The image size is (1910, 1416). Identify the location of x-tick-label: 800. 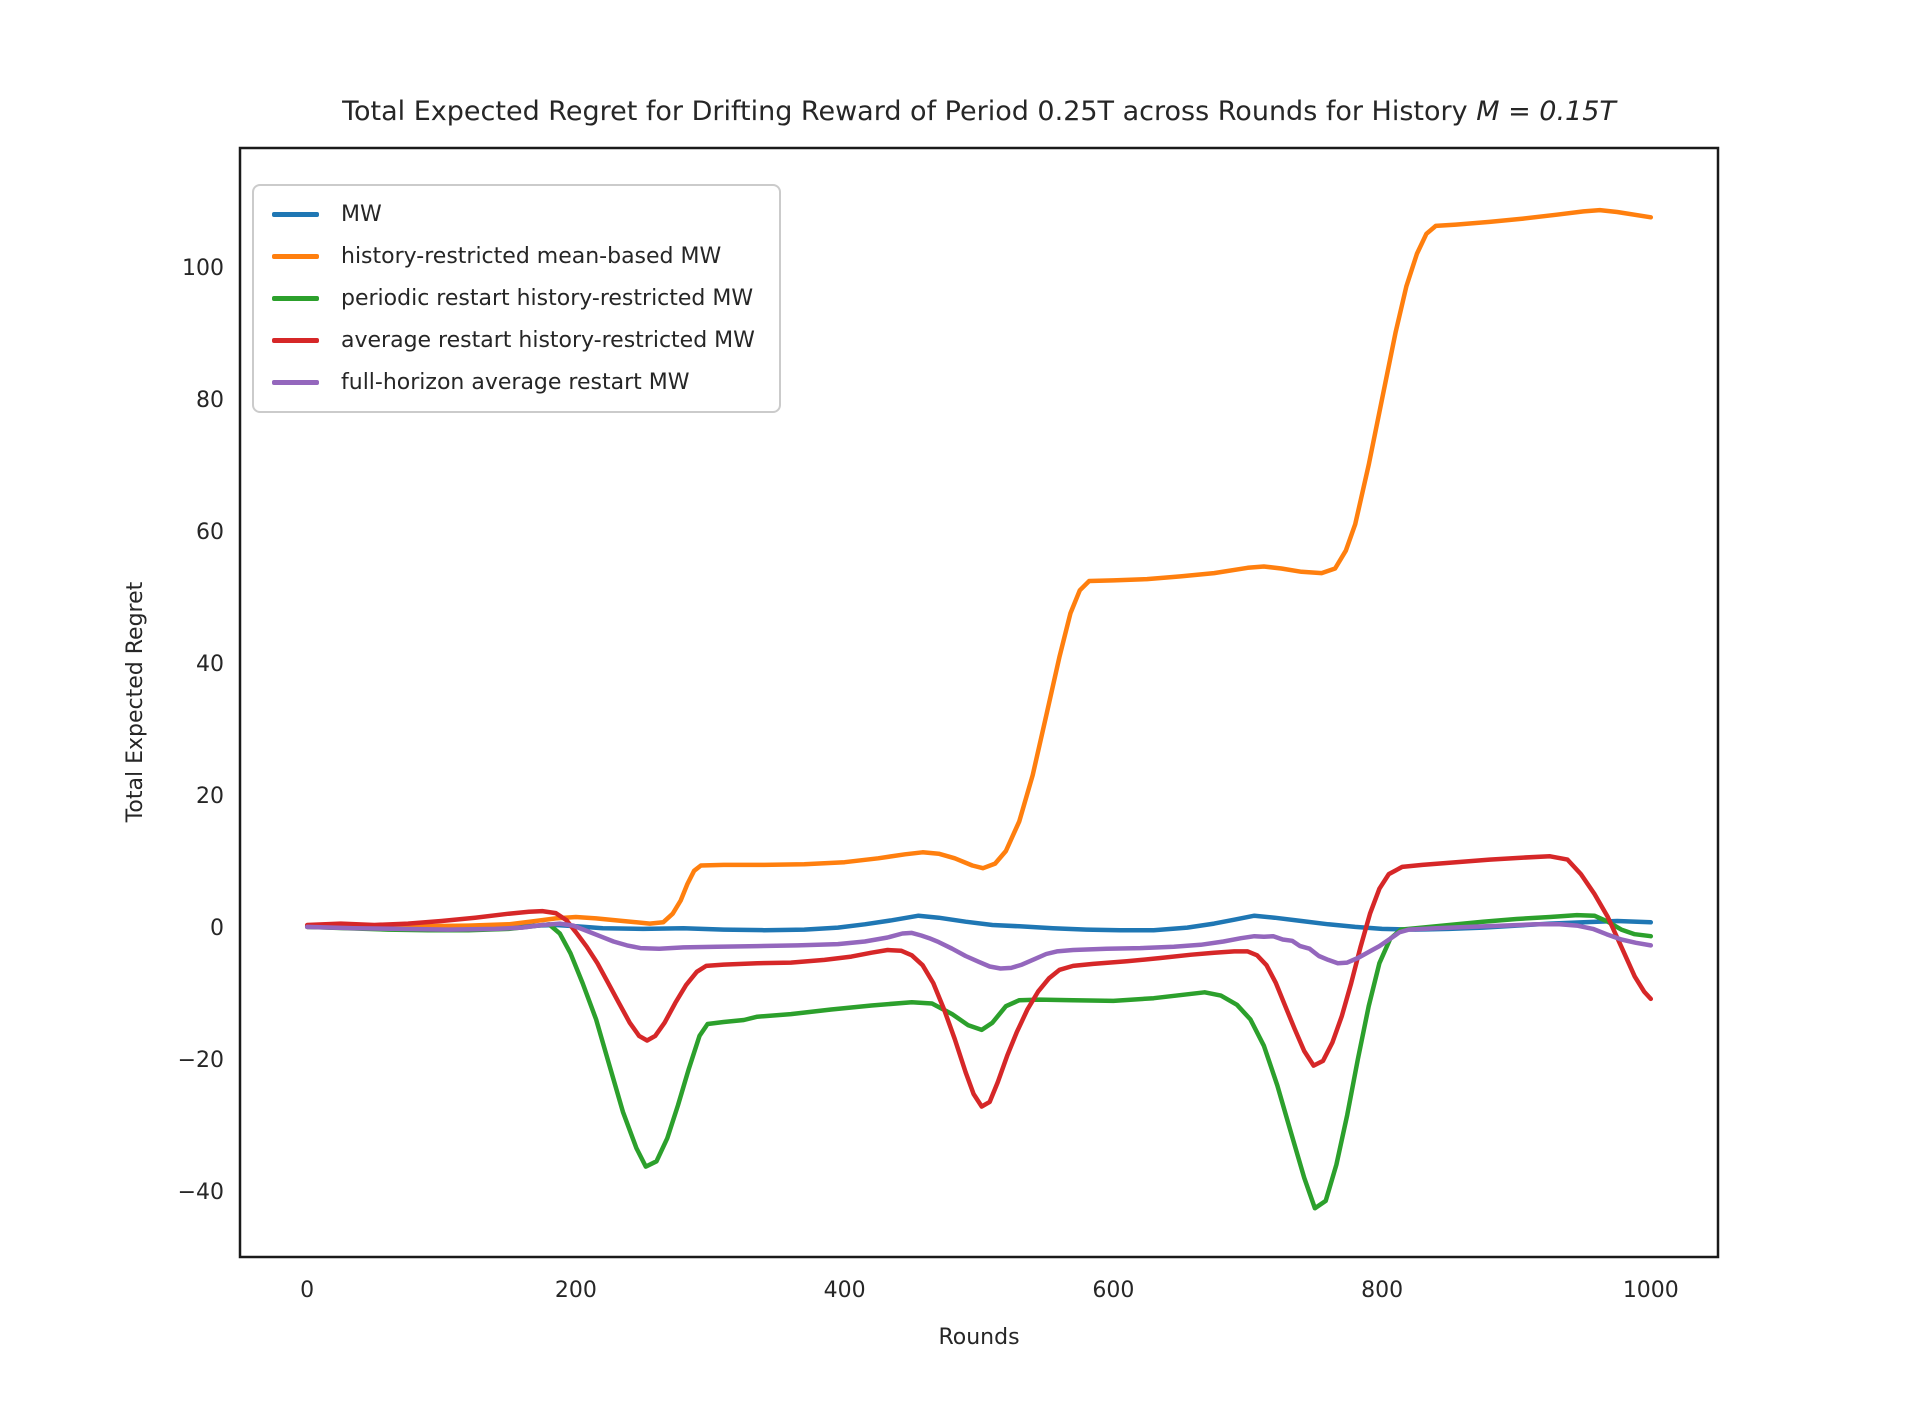
(1382, 1290).